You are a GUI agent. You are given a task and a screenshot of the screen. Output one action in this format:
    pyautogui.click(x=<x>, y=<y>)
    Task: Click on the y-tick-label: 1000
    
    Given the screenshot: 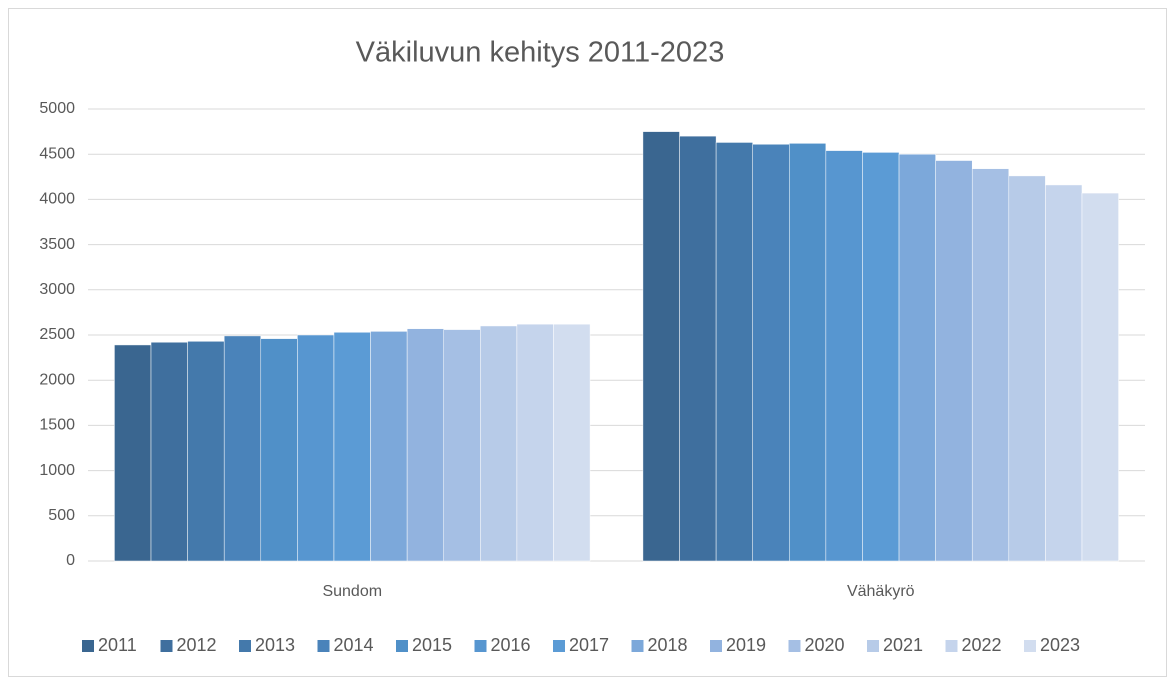 What is the action you would take?
    pyautogui.click(x=57, y=470)
    